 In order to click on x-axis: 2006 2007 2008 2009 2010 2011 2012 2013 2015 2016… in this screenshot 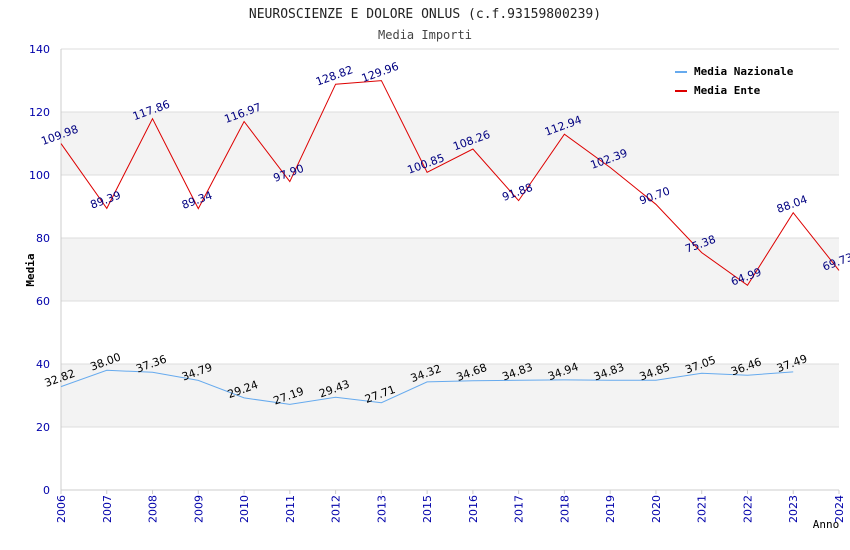, I will do `click(450, 506)`.